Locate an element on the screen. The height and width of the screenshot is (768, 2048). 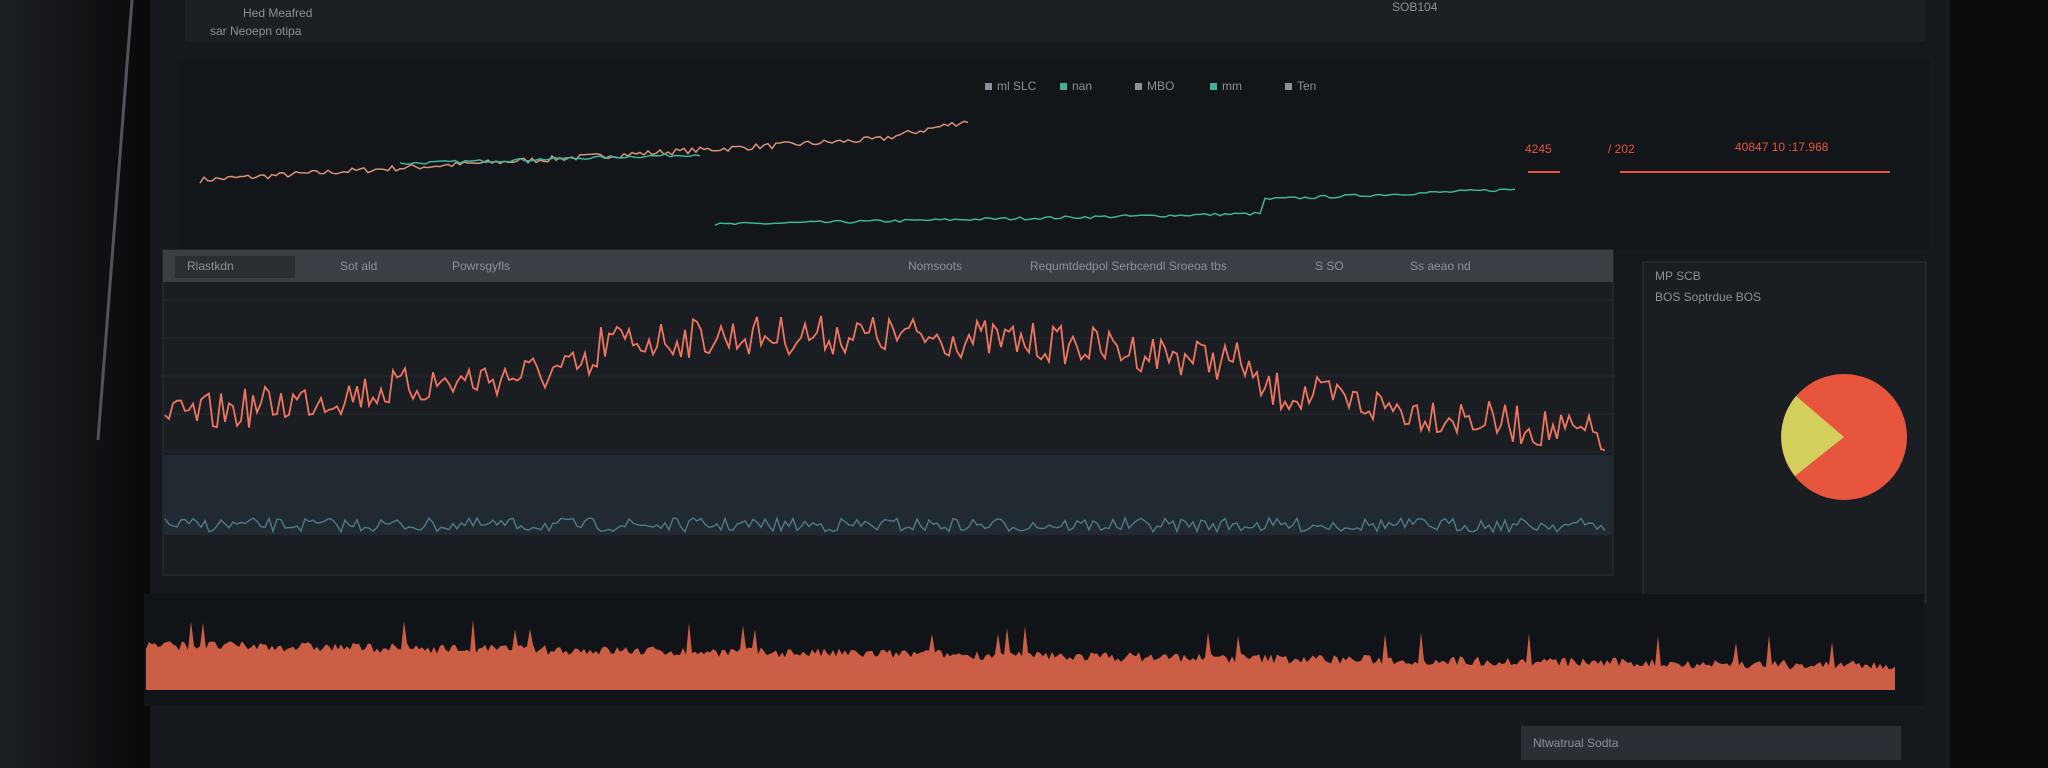
header-bar is located at coordinates (1055, 21).